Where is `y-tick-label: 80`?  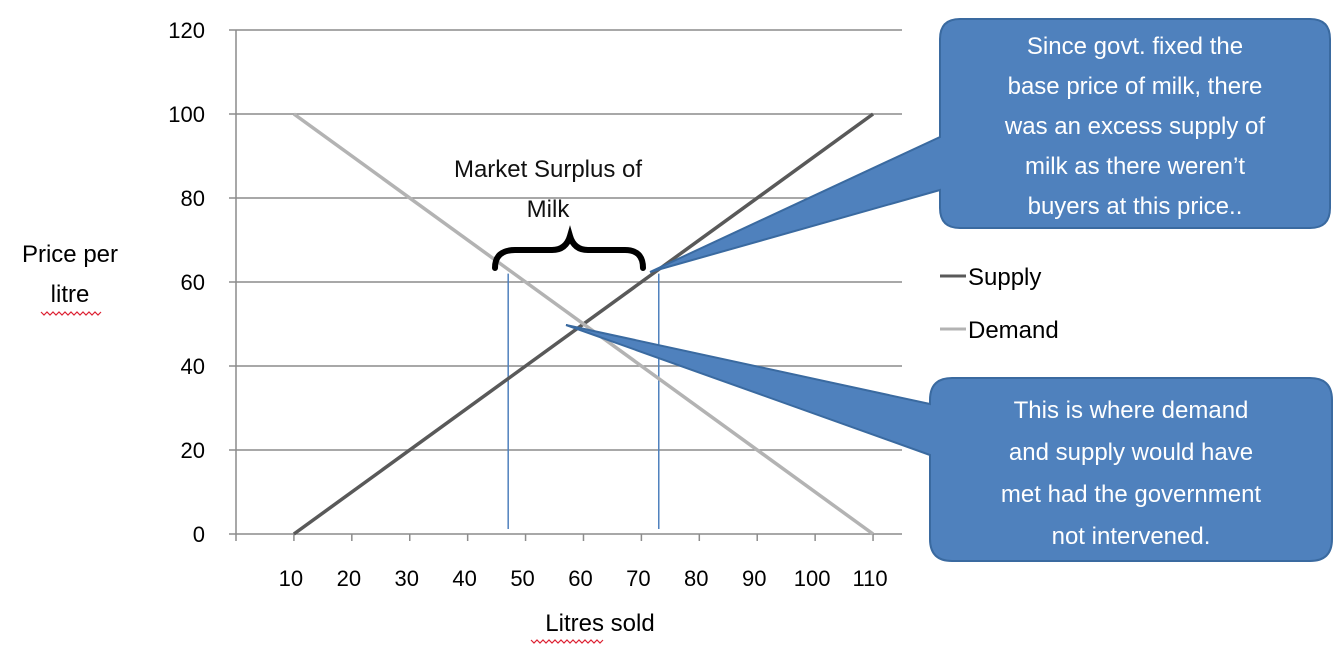
y-tick-label: 80 is located at coordinates (193, 198).